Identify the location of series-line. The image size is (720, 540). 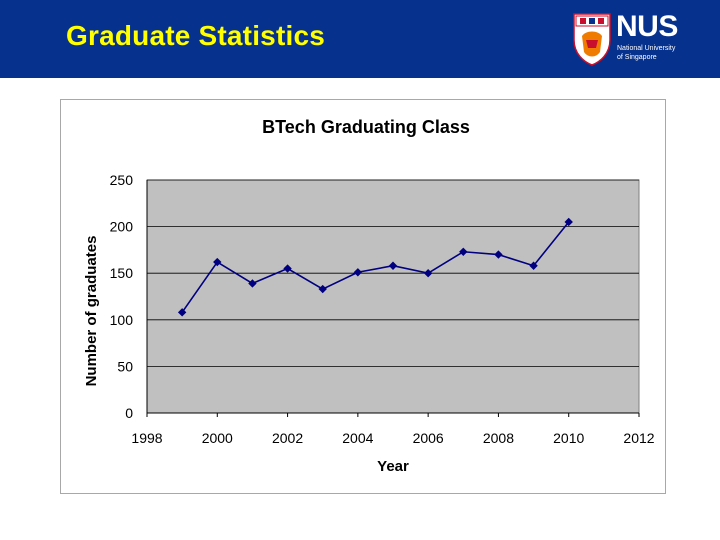
(375, 267).